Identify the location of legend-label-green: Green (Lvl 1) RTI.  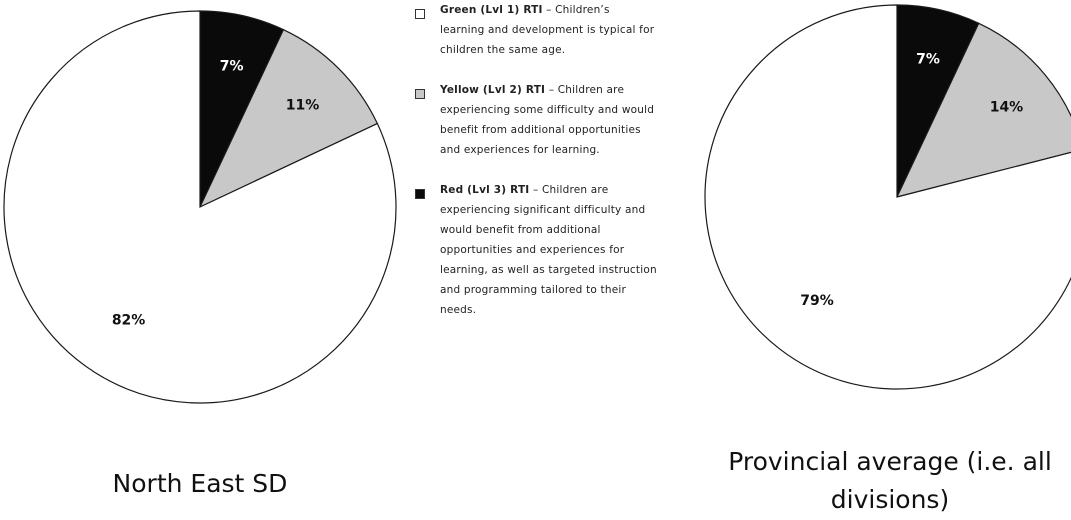
(491, 10).